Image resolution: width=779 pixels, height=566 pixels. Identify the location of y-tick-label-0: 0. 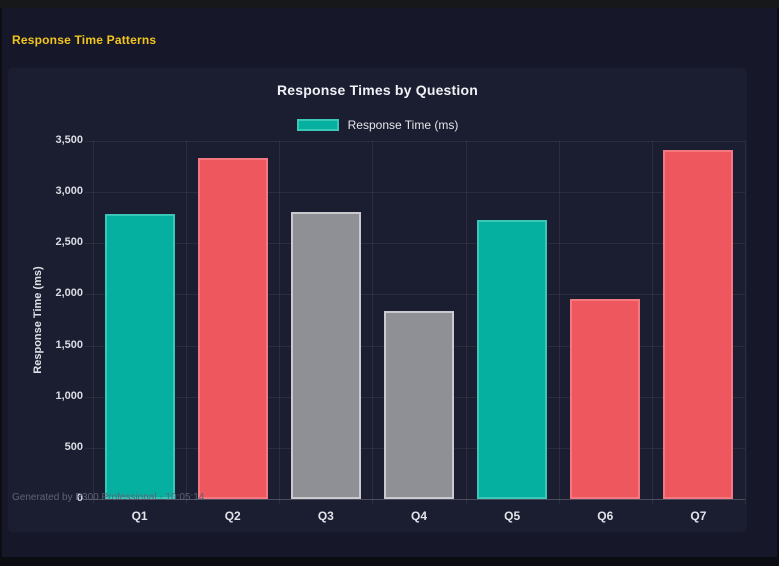
(79, 498).